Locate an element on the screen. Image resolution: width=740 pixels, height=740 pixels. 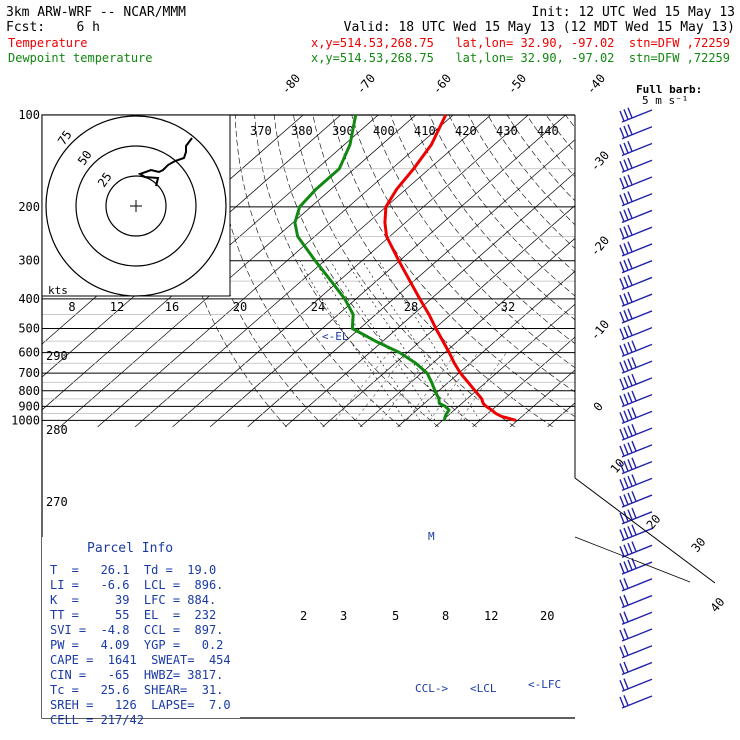
pressure-label-1000: 1000 is located at coordinates (25, 420).